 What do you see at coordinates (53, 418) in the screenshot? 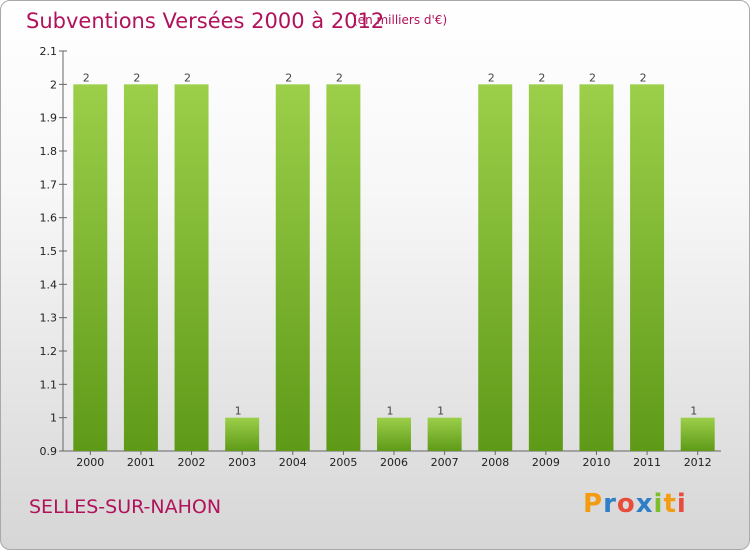
I see `y-tick-label: 1` at bounding box center [53, 418].